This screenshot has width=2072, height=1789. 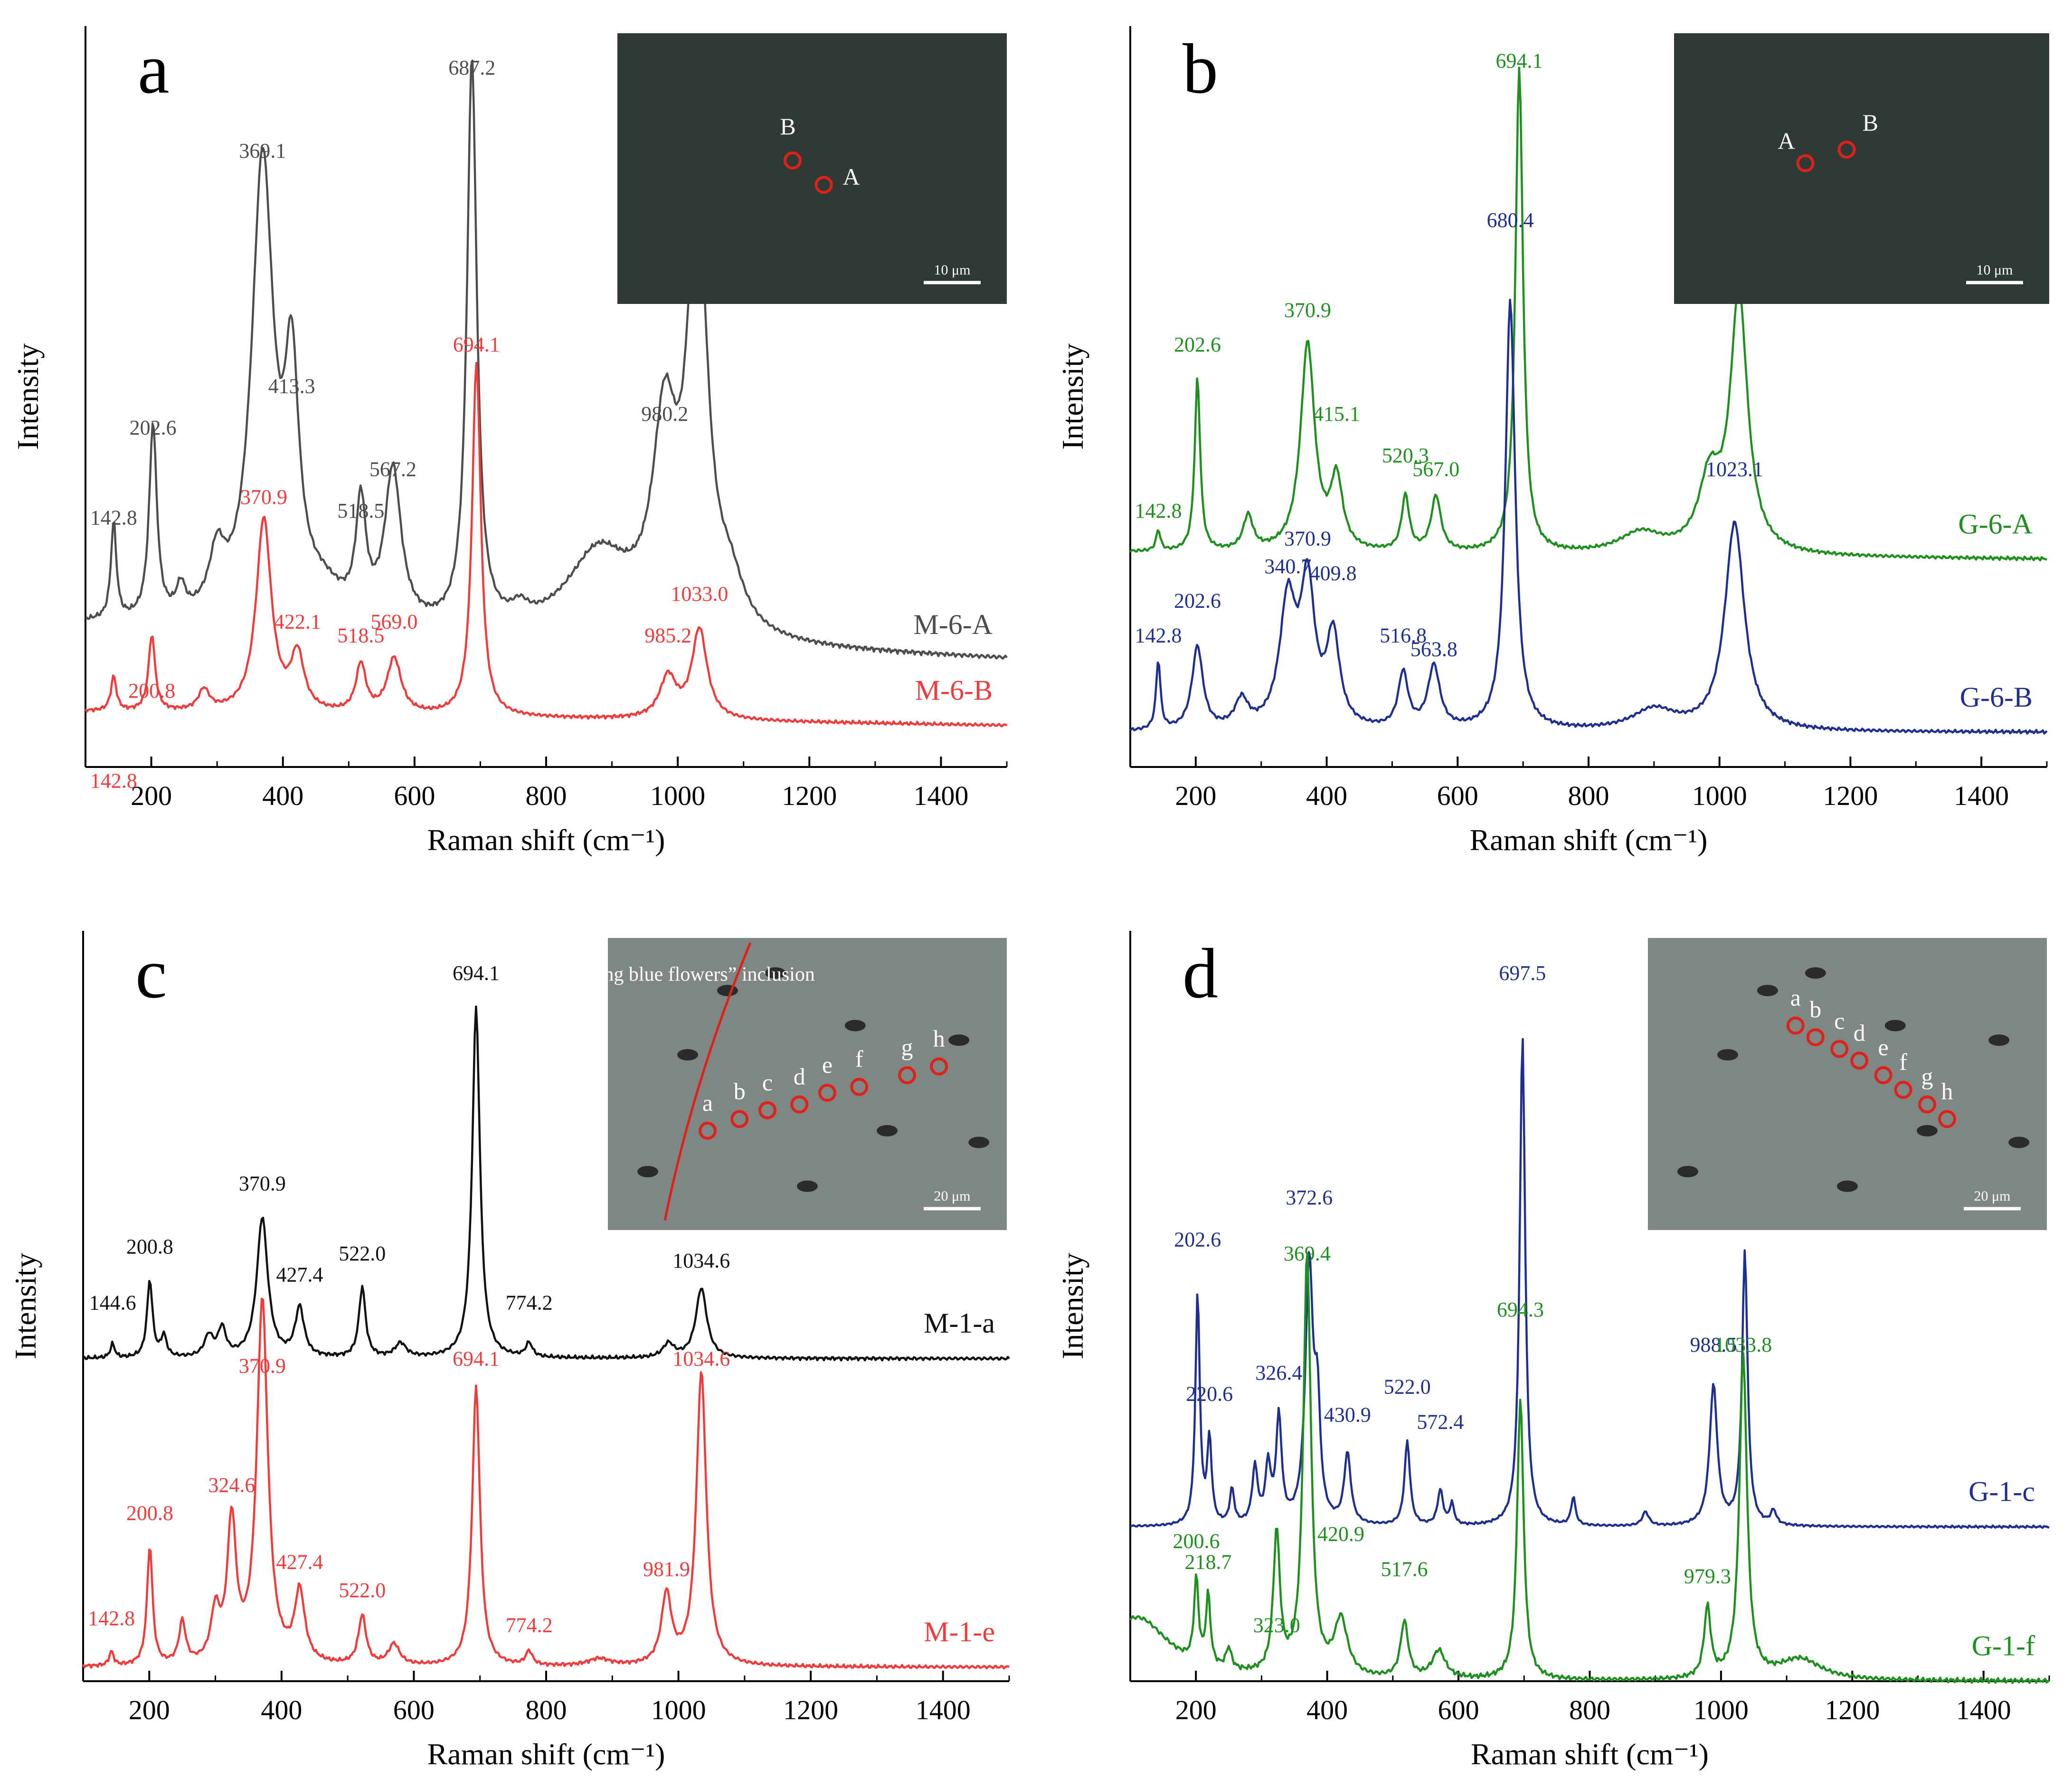 I want to click on panel-letter: b, so click(x=1200, y=68).